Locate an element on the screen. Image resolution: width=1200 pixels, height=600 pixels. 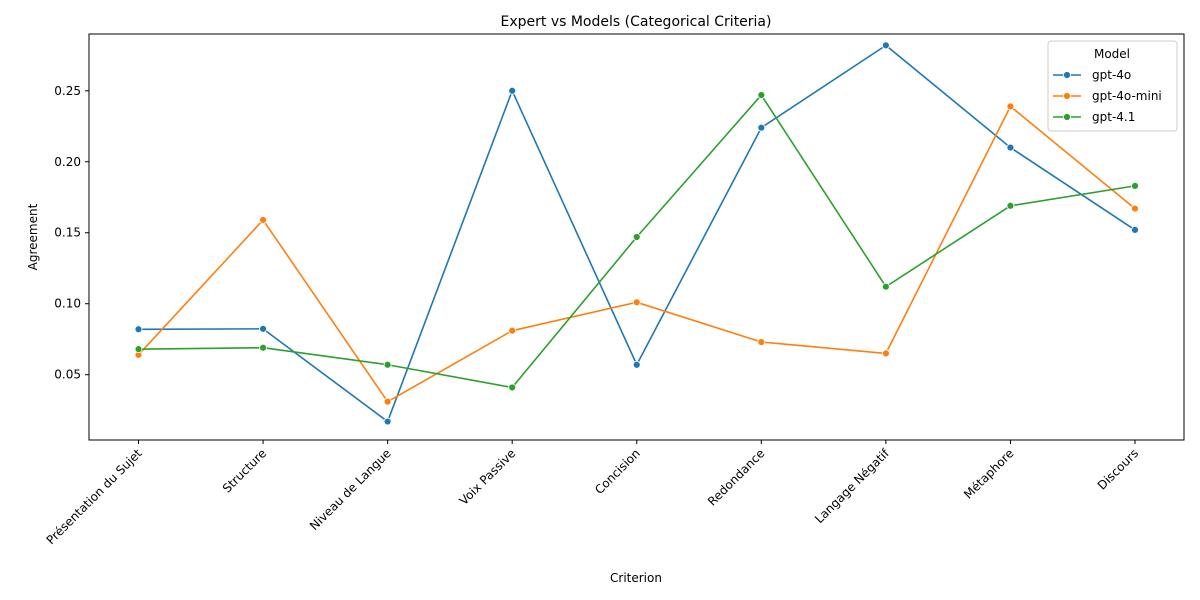
legend-title: Model is located at coordinates (1112, 54).